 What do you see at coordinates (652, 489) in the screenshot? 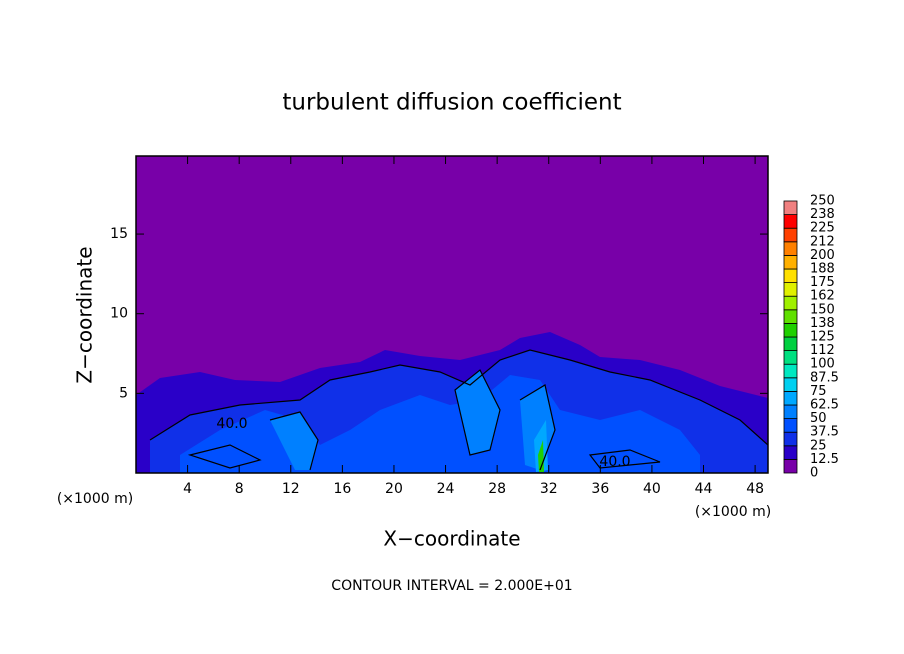
I see `x-tick-label: 40` at bounding box center [652, 489].